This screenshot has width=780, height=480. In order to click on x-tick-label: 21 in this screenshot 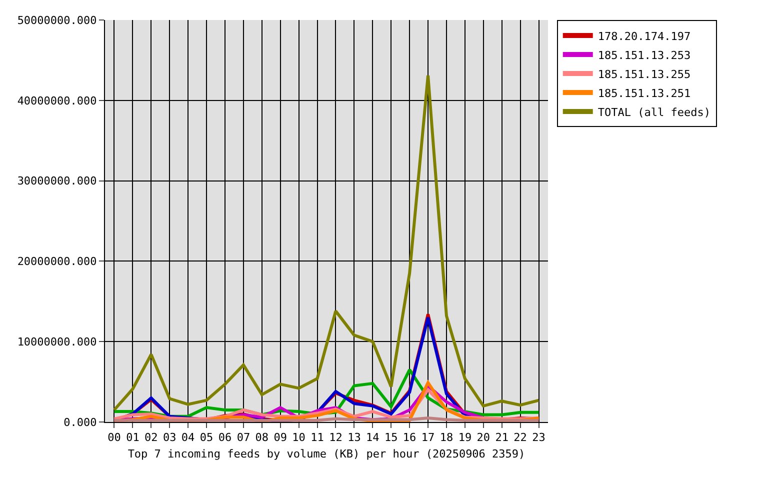, I will do `click(501, 437)`.